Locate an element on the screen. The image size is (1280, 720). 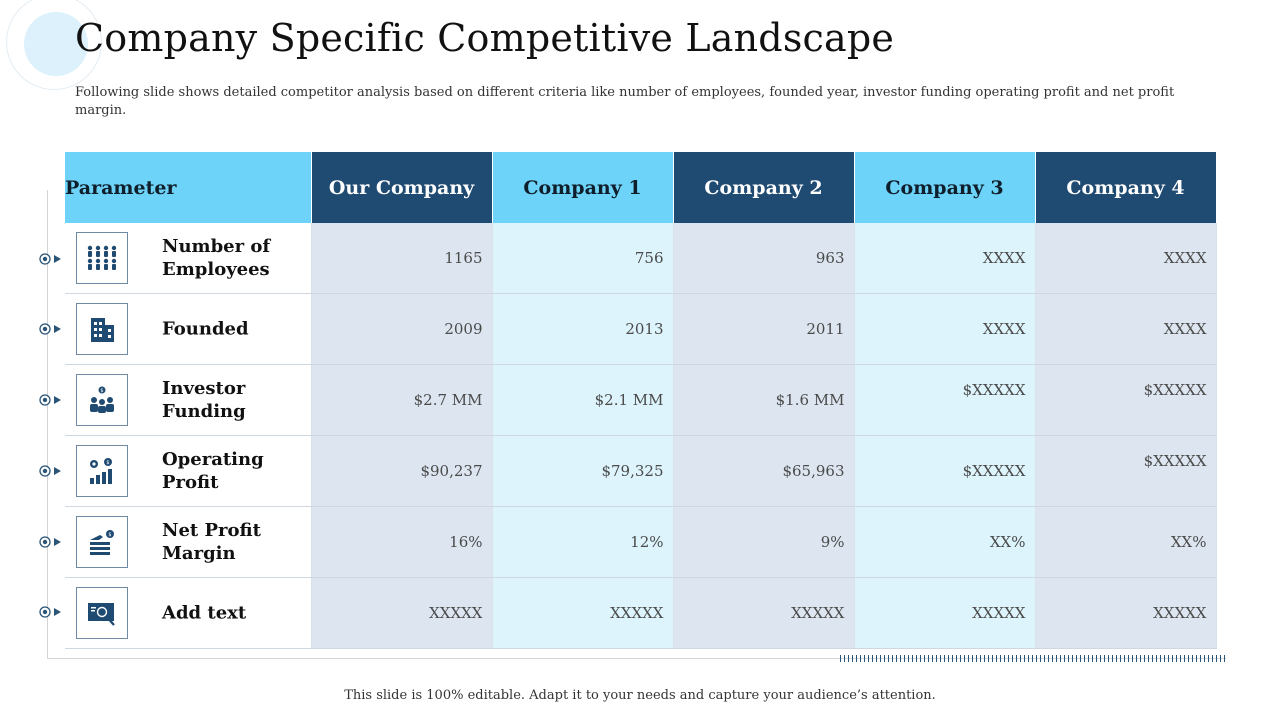
value-cell: 963 is located at coordinates (764, 258).